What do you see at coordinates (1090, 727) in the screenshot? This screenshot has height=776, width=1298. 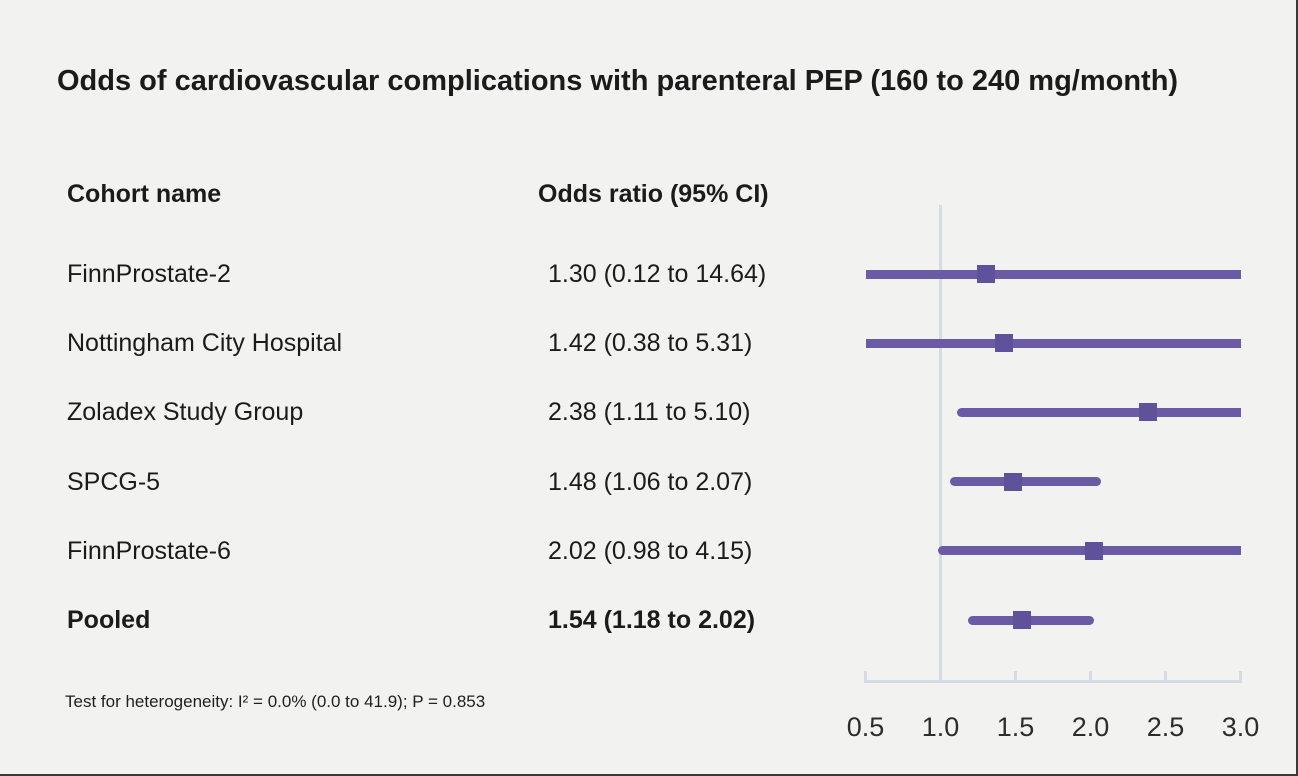 I see `x-axis-tick-label: 2.0` at bounding box center [1090, 727].